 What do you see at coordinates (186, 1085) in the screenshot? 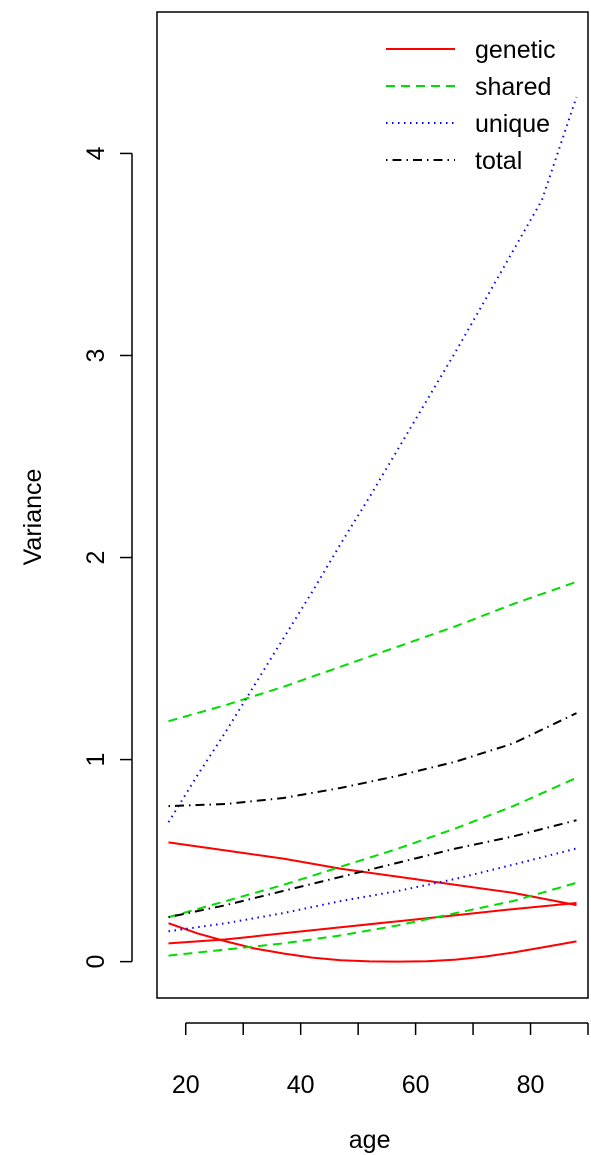
I see `x-tick-label: 20` at bounding box center [186, 1085].